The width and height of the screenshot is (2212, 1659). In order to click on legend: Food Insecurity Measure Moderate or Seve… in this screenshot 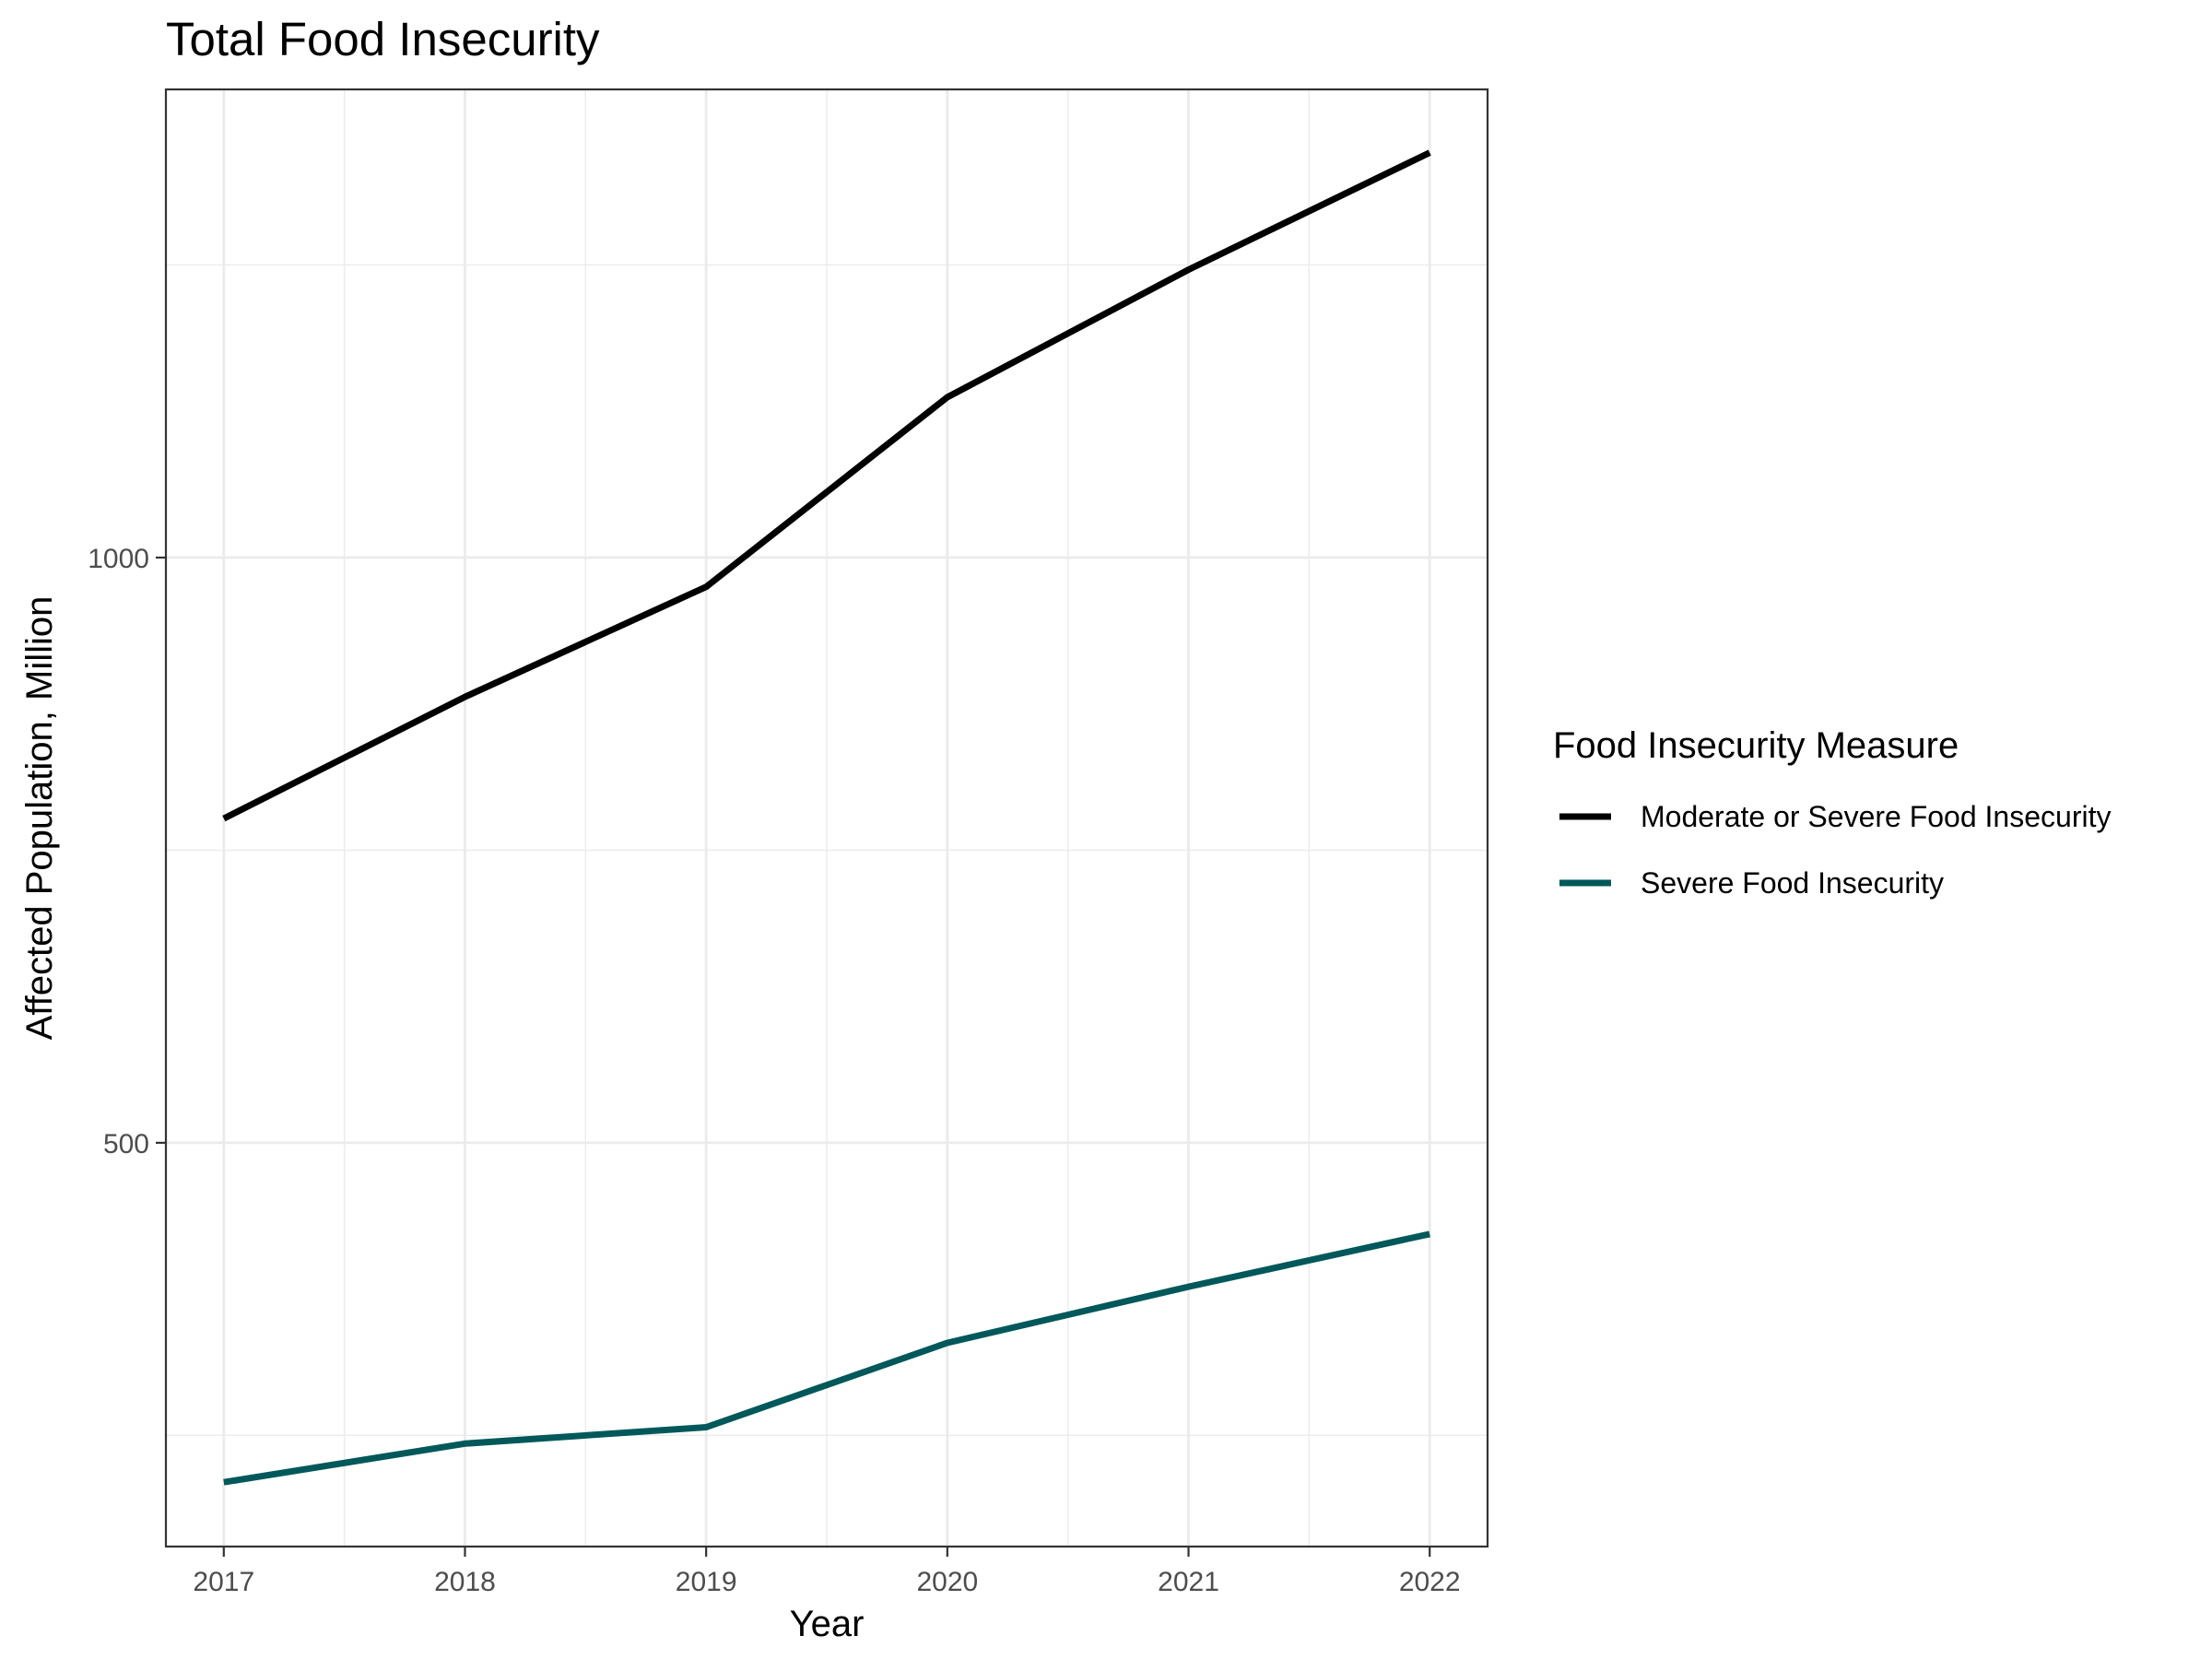, I will do `click(1832, 812)`.